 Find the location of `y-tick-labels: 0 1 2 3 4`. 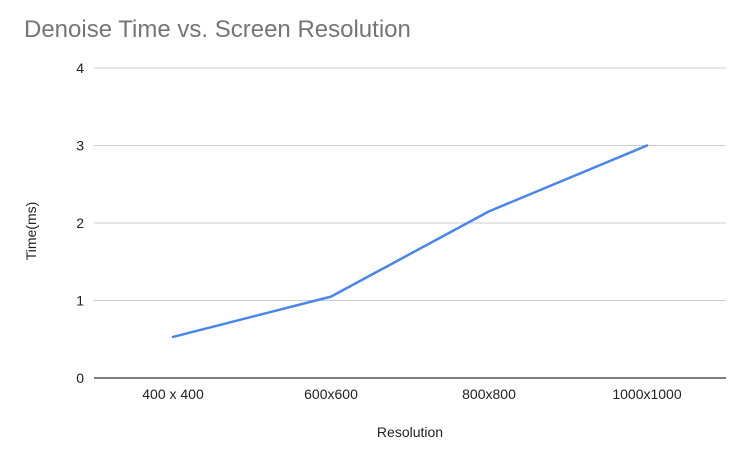

y-tick-labels: 0 1 2 3 4 is located at coordinates (80, 223).